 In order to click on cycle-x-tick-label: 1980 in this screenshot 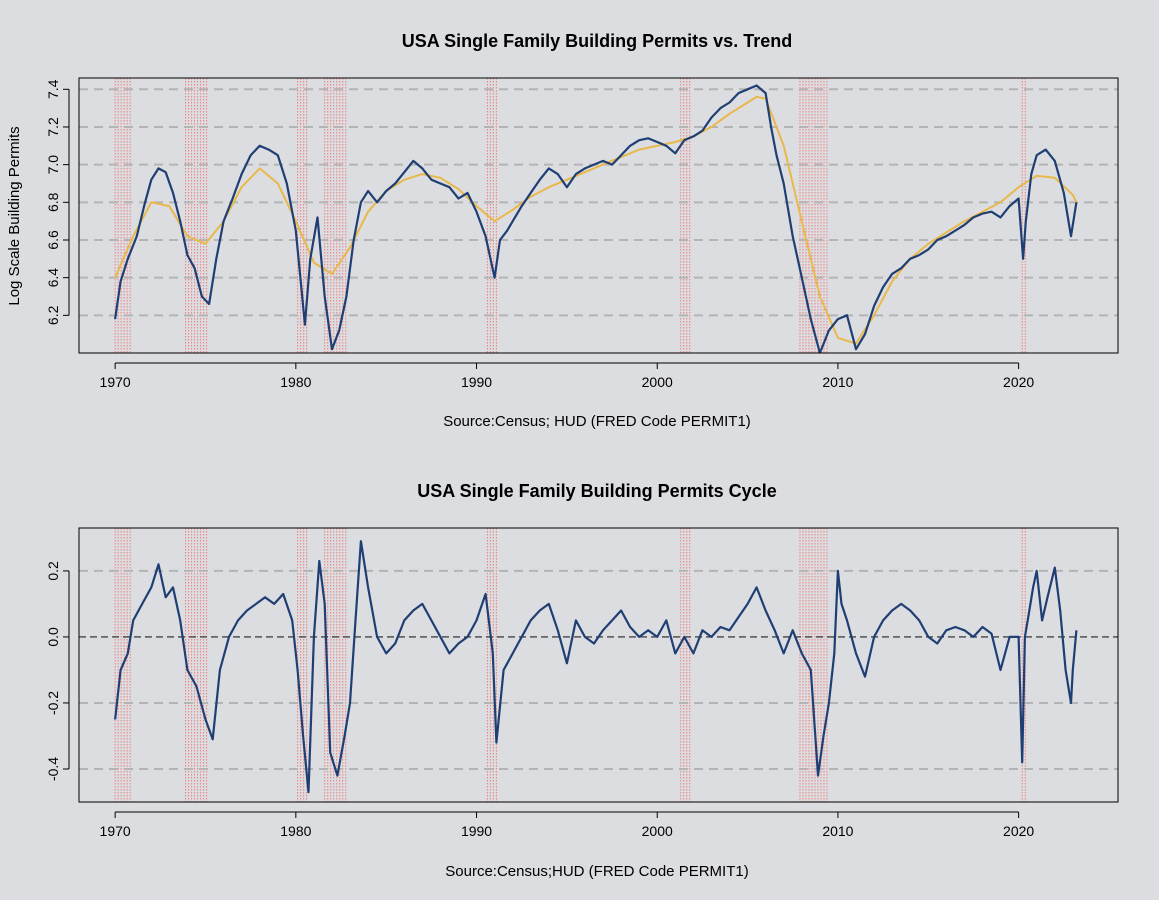, I will do `click(295, 831)`.